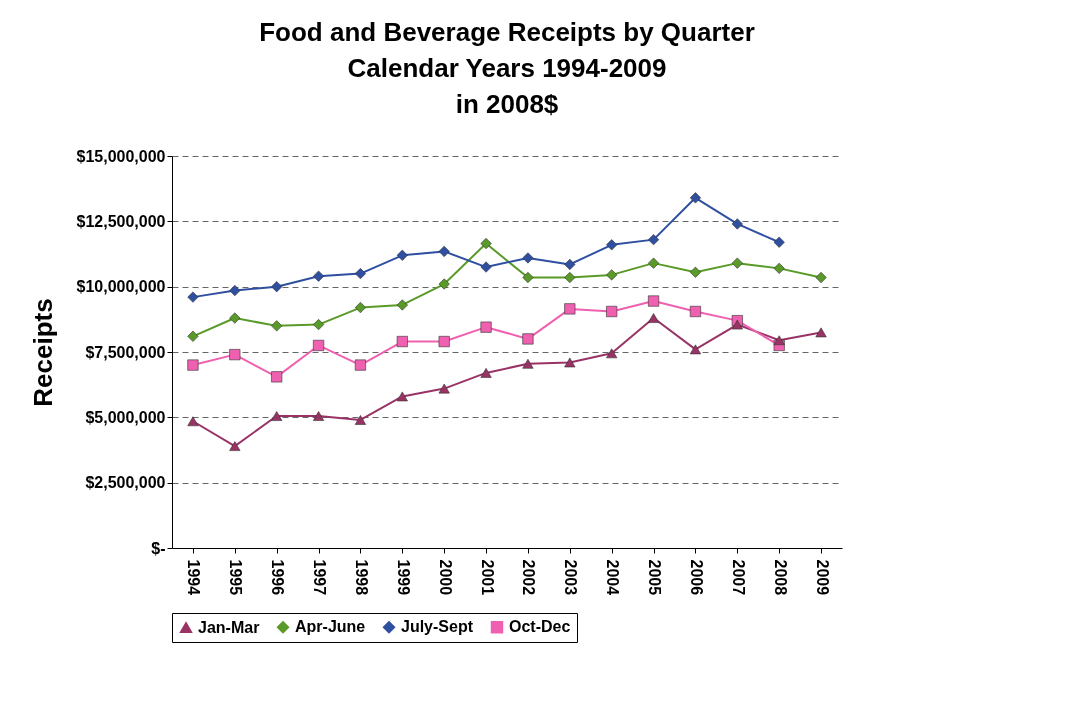 The width and height of the screenshot is (1070, 703). Describe the element at coordinates (125, 483) in the screenshot. I see `y-tick-label: $2,500,000` at that location.